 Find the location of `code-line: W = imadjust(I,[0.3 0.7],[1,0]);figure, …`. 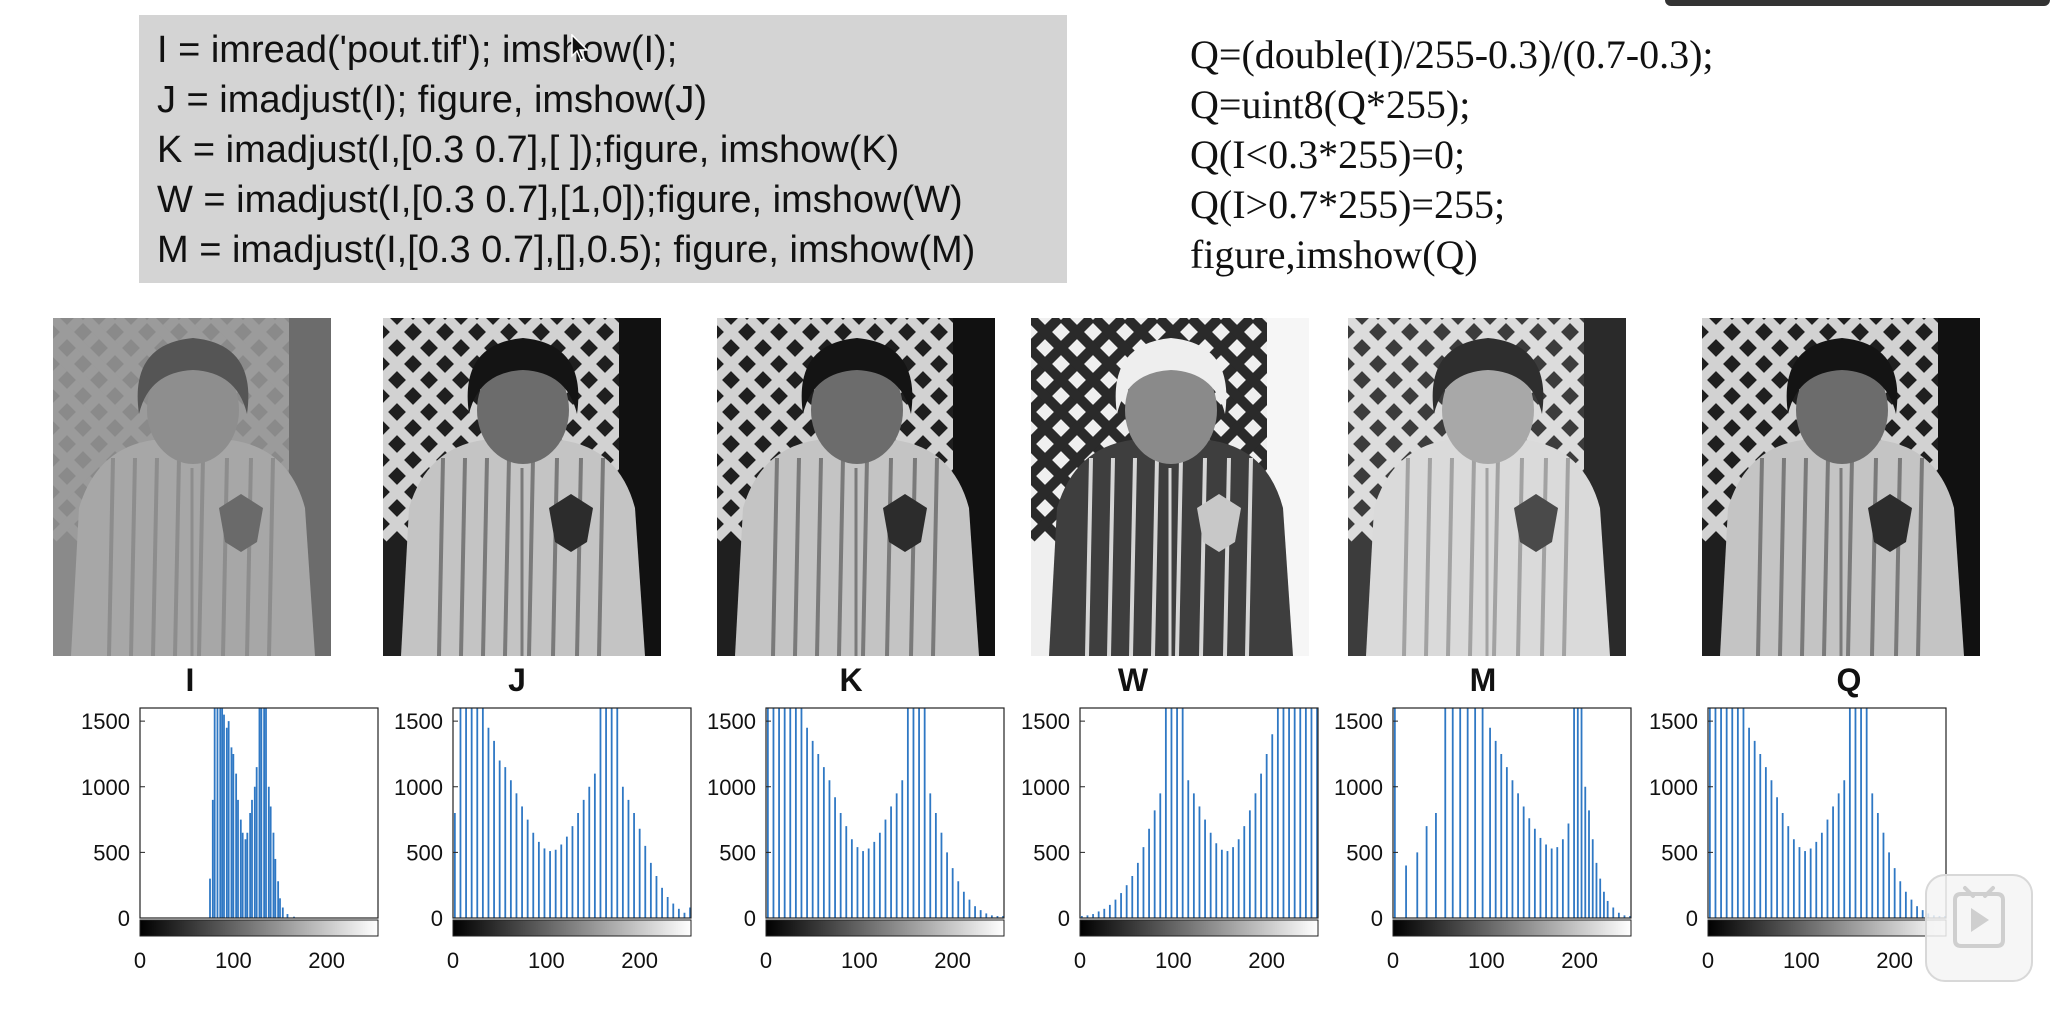

code-line: W = imadjust(I,[0.3 0.7],[1,0]);figure, … is located at coordinates (560, 200).